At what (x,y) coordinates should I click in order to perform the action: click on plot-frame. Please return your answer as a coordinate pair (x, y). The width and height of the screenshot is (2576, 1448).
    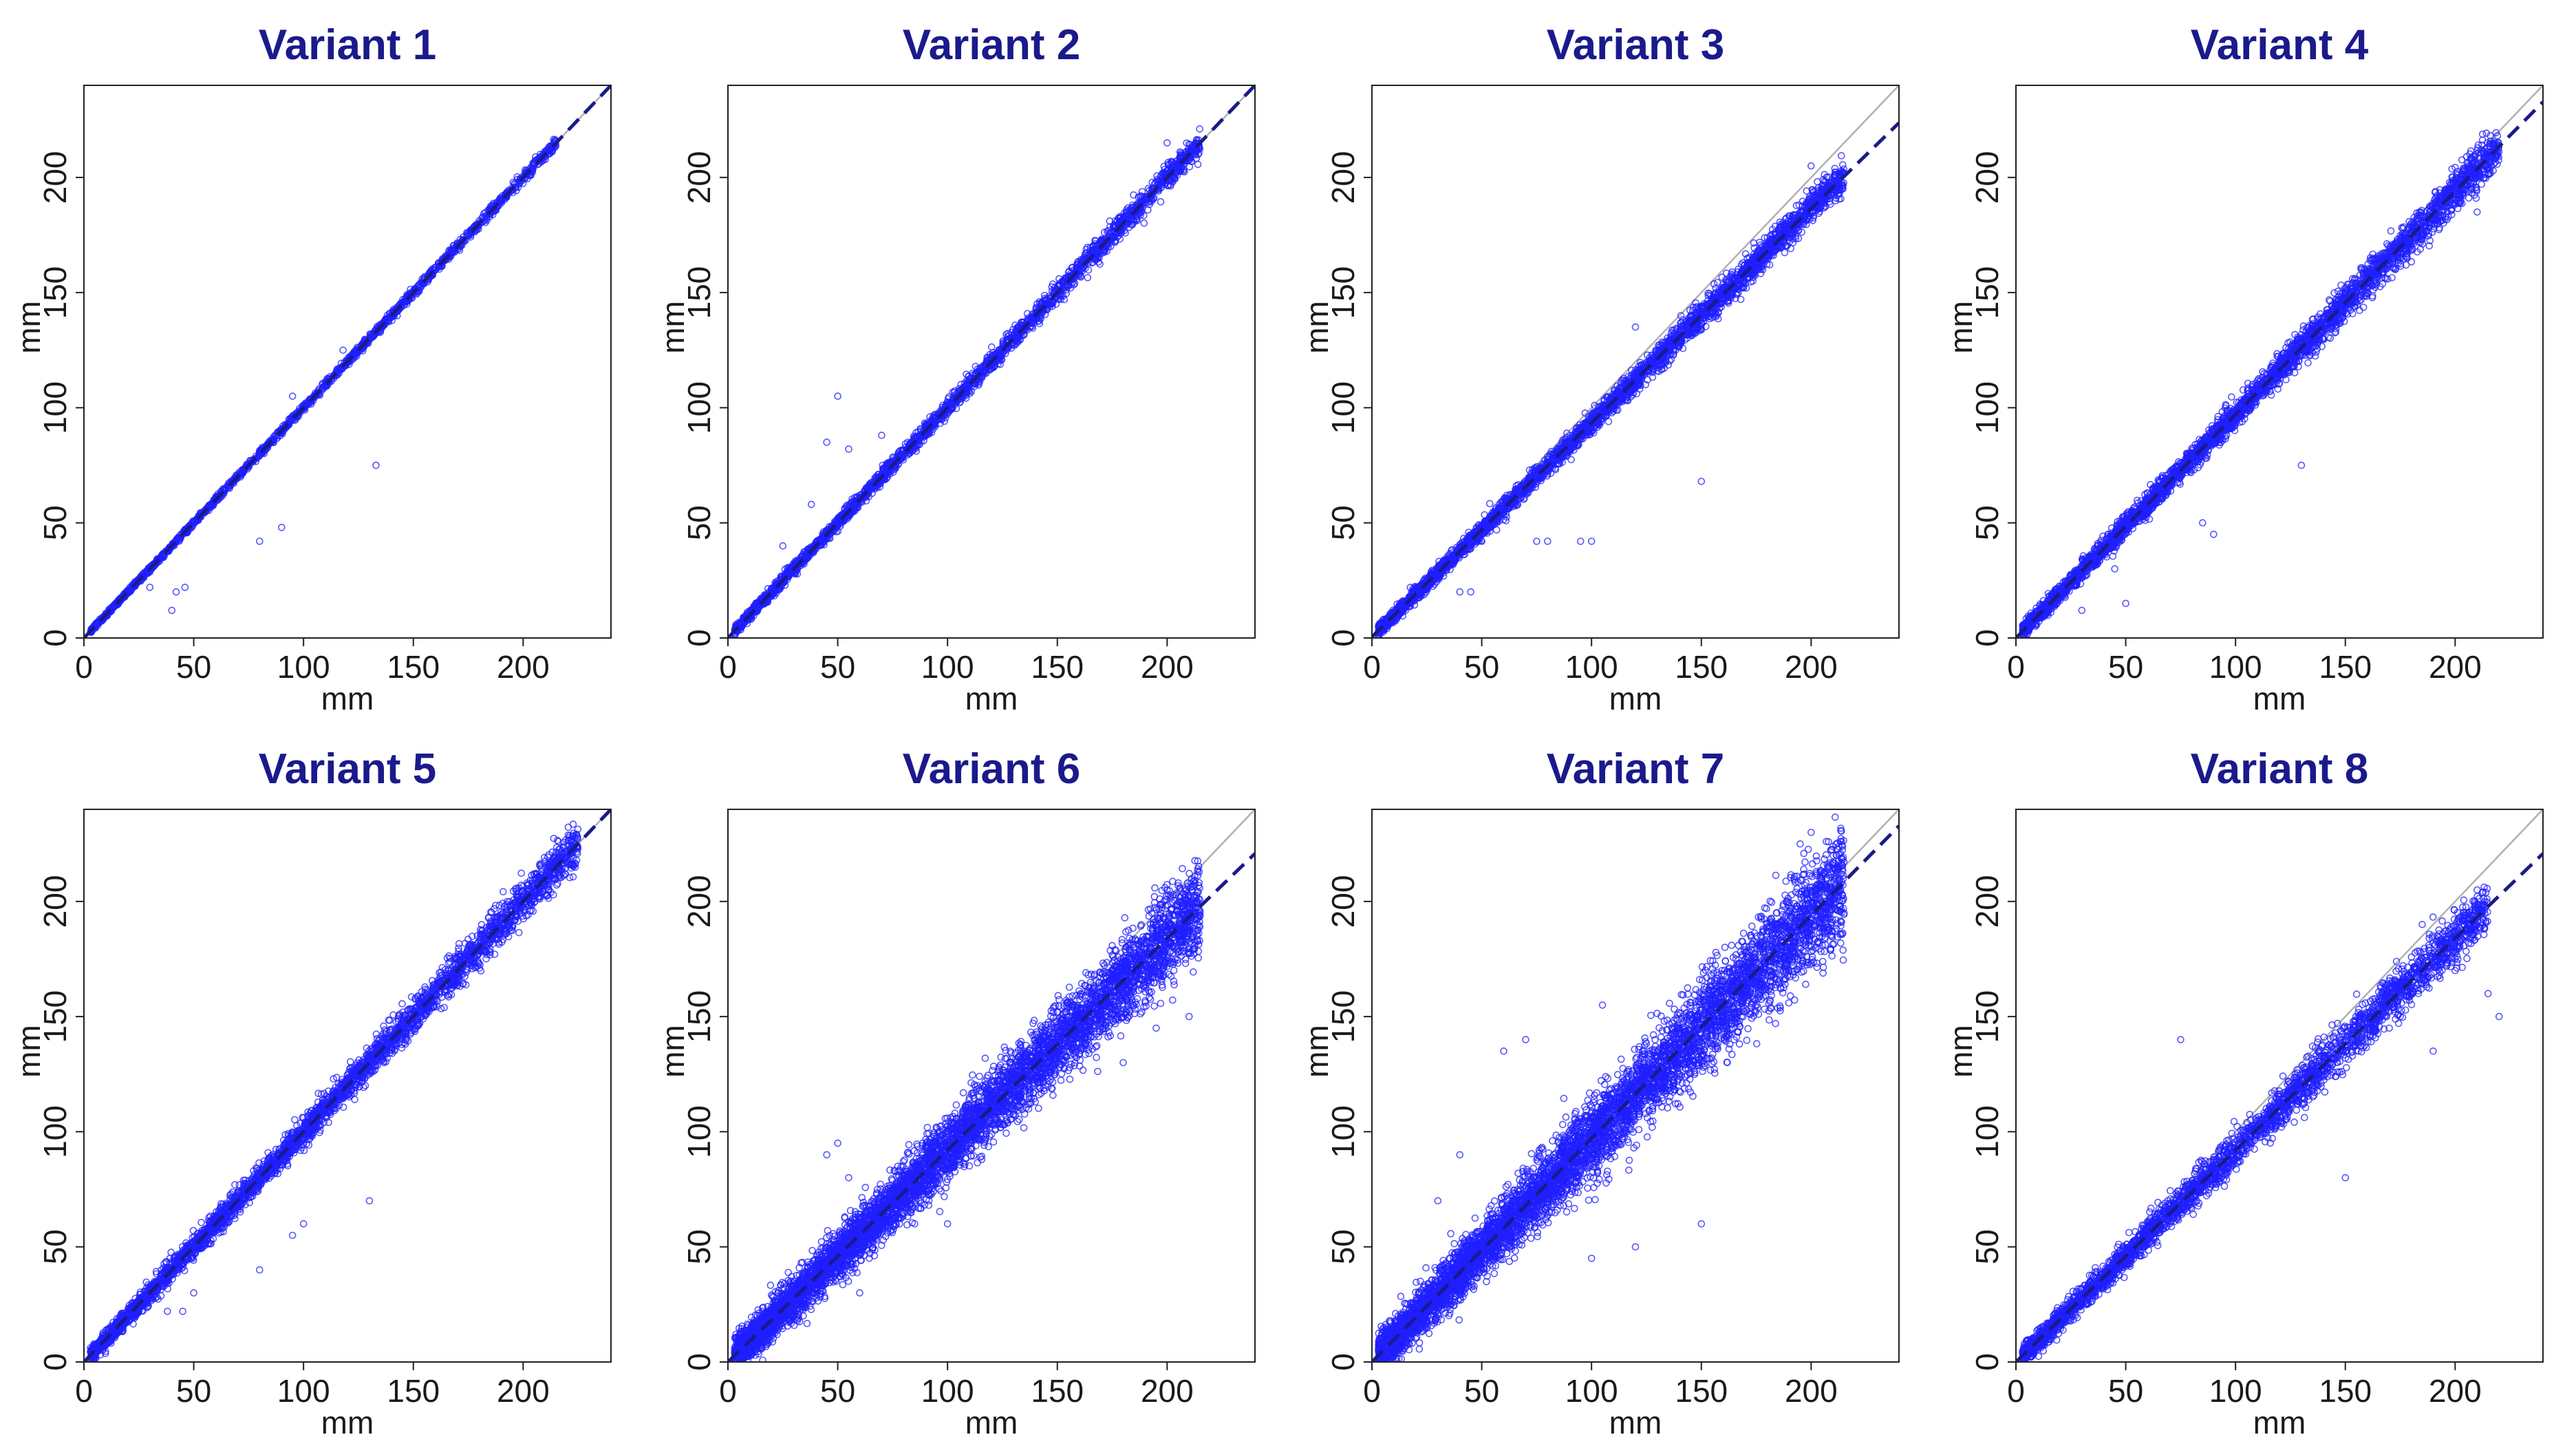
    Looking at the image, I should click on (348, 362).